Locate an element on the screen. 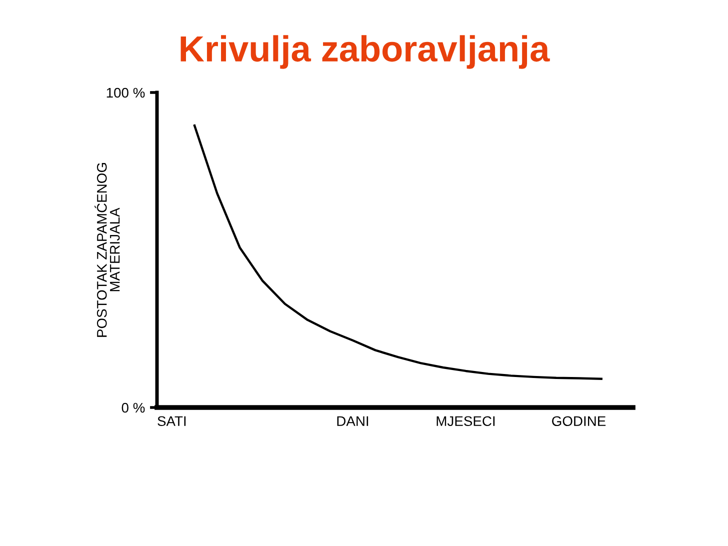 This screenshot has height=546, width=728. x-tick-label: DANI is located at coordinates (352, 421).